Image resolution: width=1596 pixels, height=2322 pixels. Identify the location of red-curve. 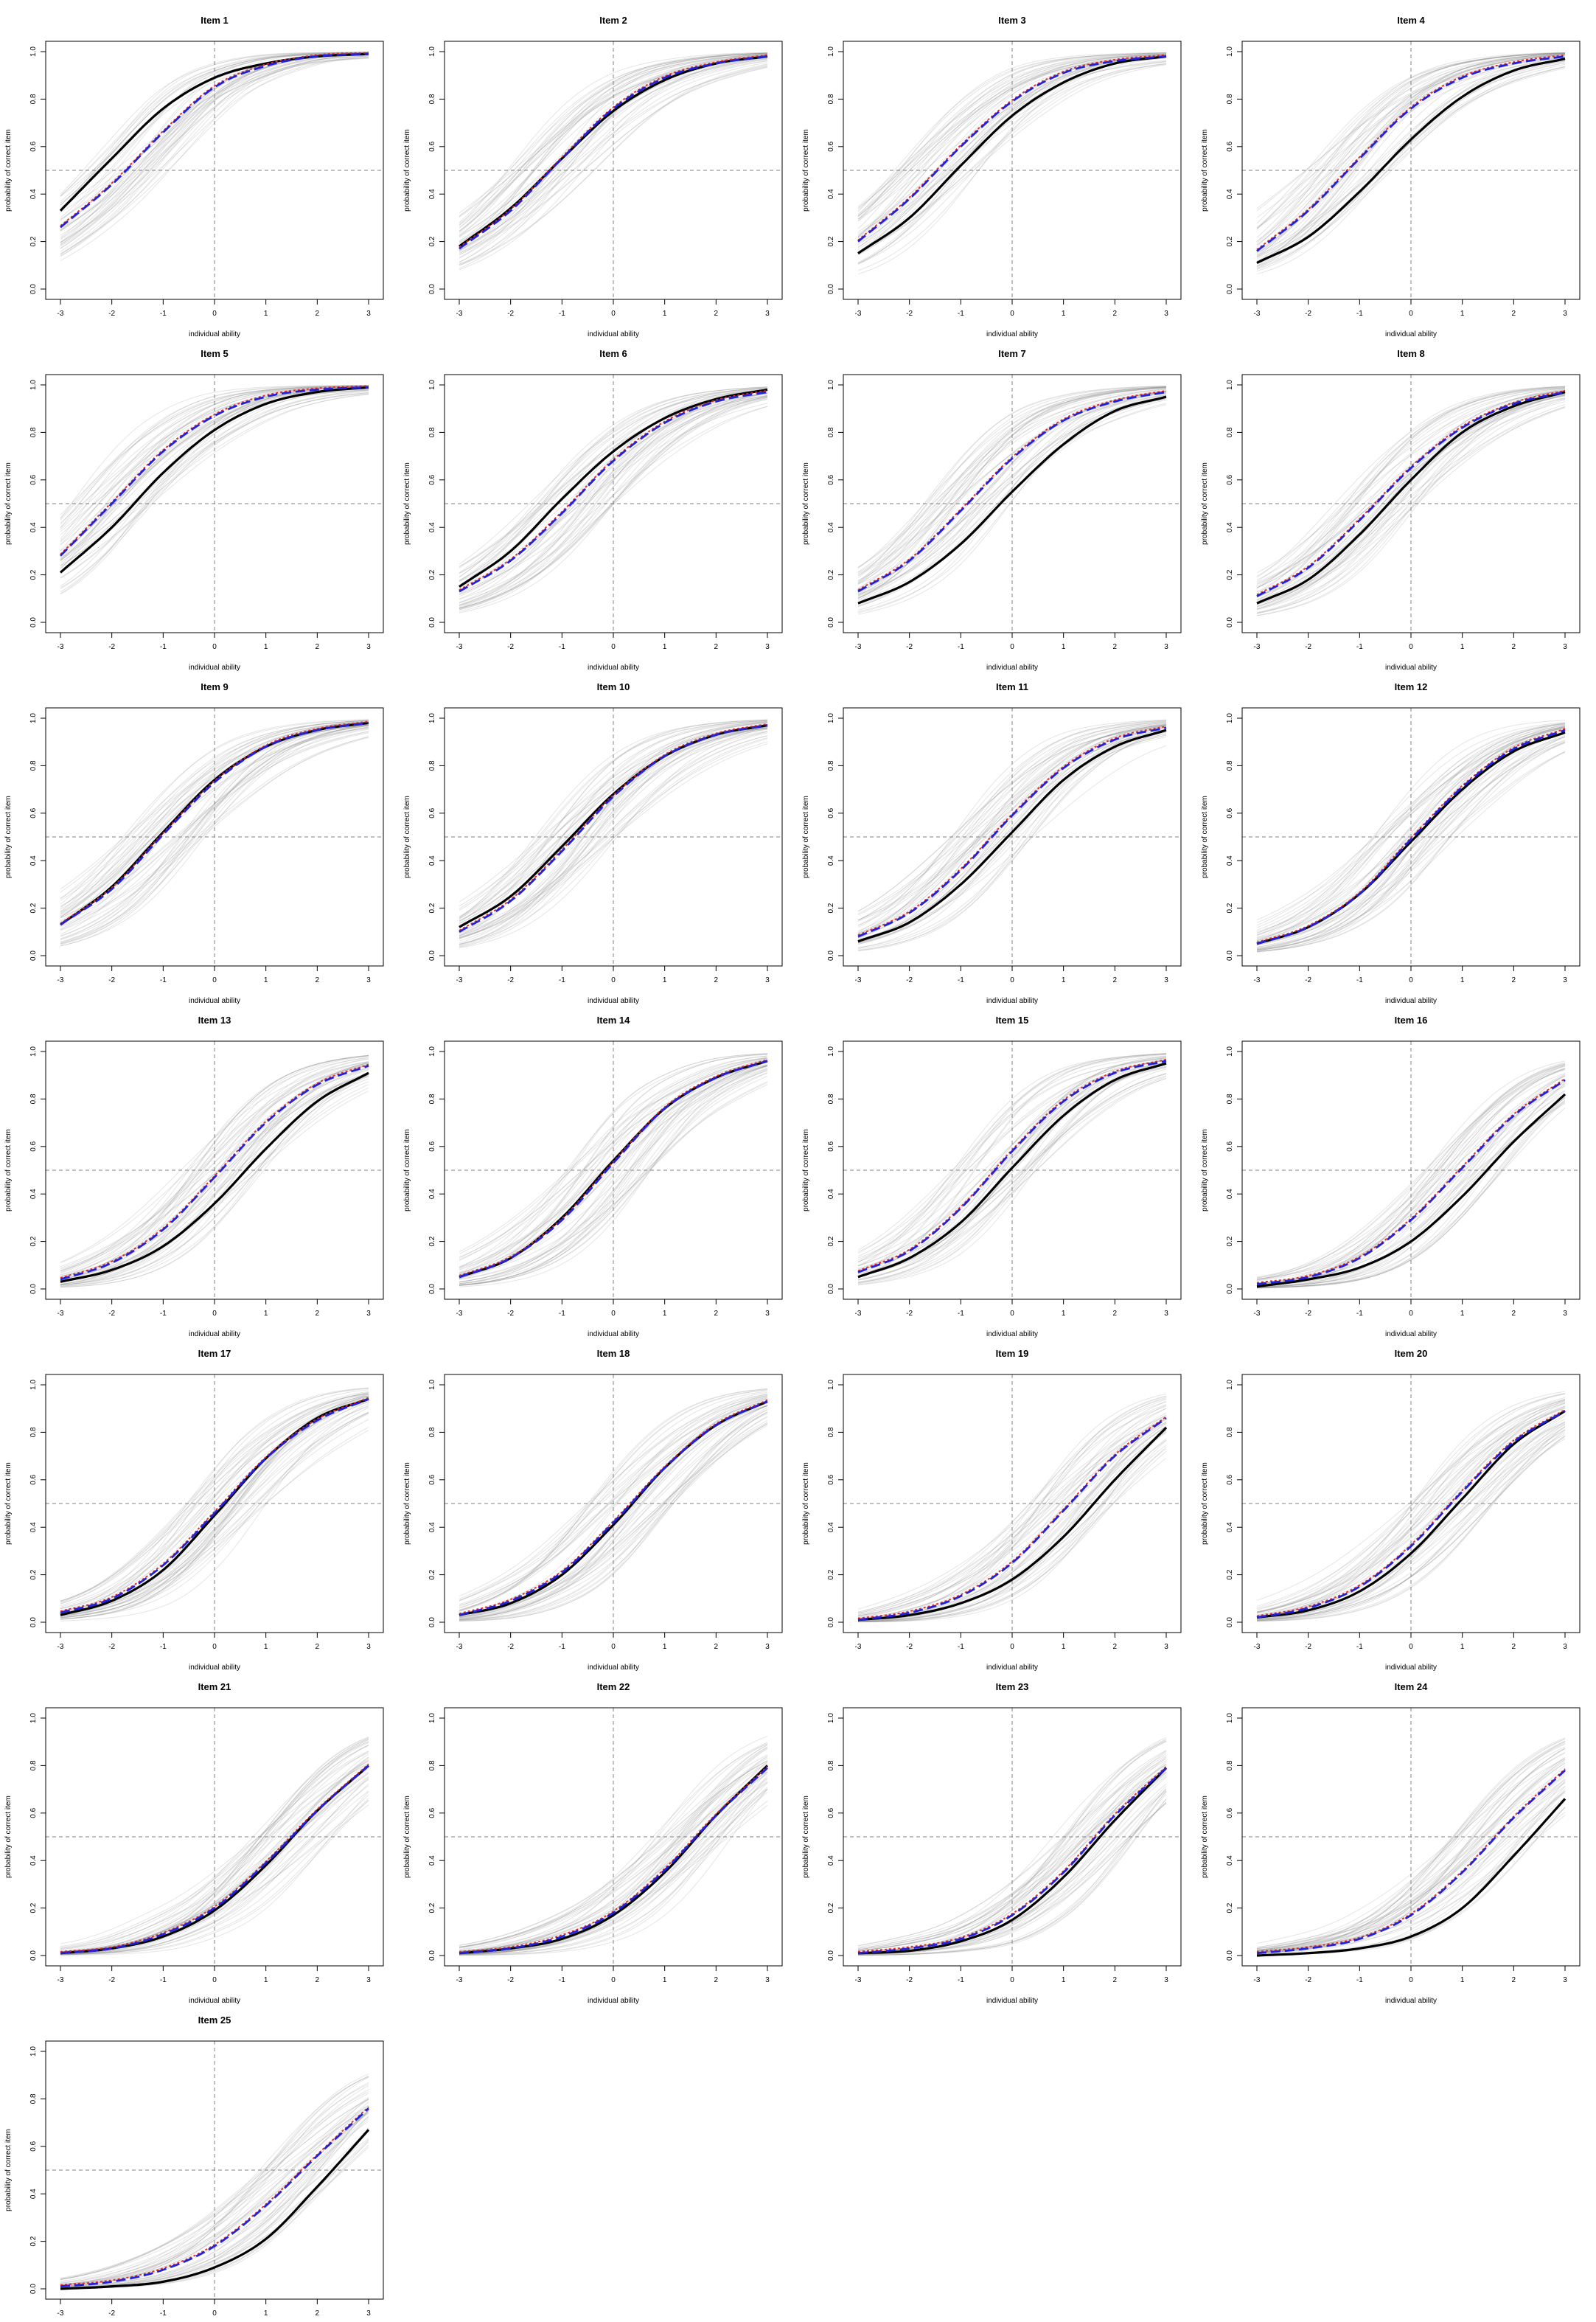
(614, 827).